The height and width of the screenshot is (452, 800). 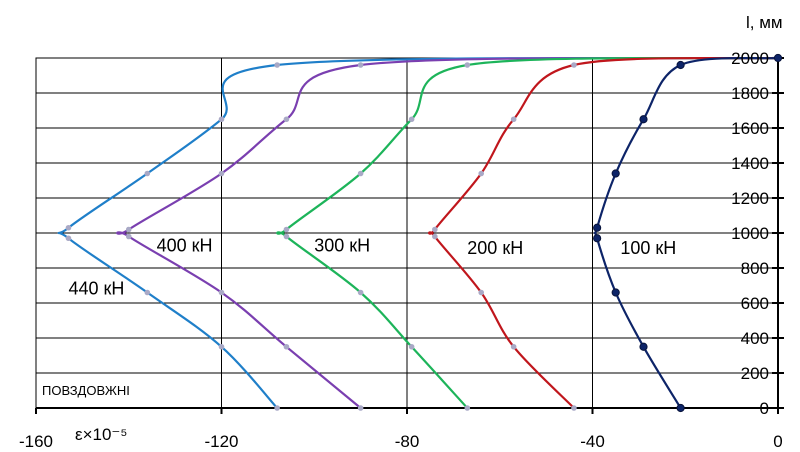 I want to click on x-axis-label: ε×10⁻⁵, so click(x=101, y=434).